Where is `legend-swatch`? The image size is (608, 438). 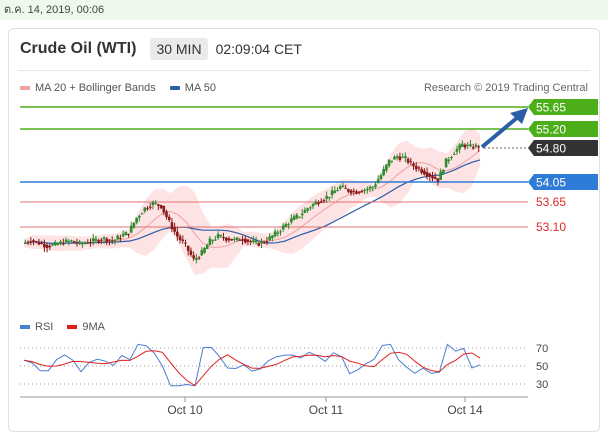 legend-swatch is located at coordinates (72, 327).